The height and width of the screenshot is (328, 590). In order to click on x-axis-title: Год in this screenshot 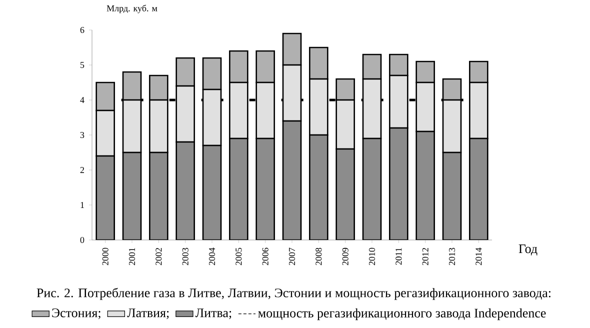, I will do `click(528, 250)`.